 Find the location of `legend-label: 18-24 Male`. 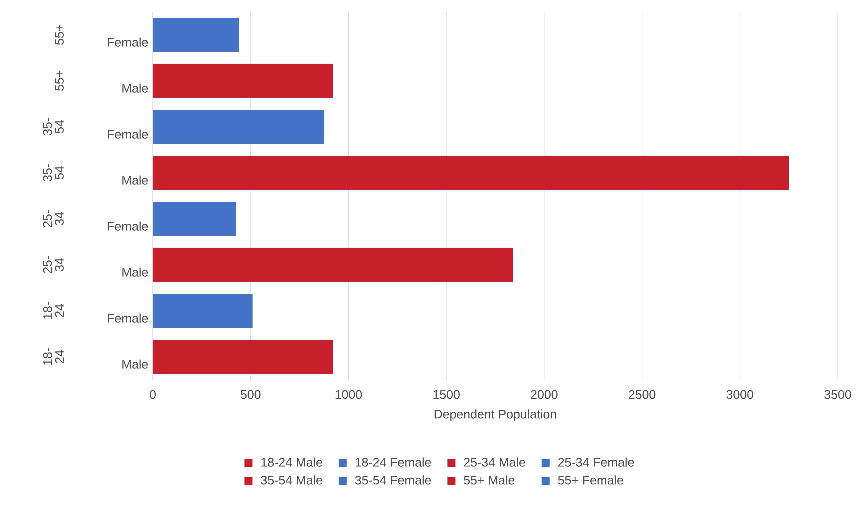

legend-label: 18-24 Male is located at coordinates (292, 462).